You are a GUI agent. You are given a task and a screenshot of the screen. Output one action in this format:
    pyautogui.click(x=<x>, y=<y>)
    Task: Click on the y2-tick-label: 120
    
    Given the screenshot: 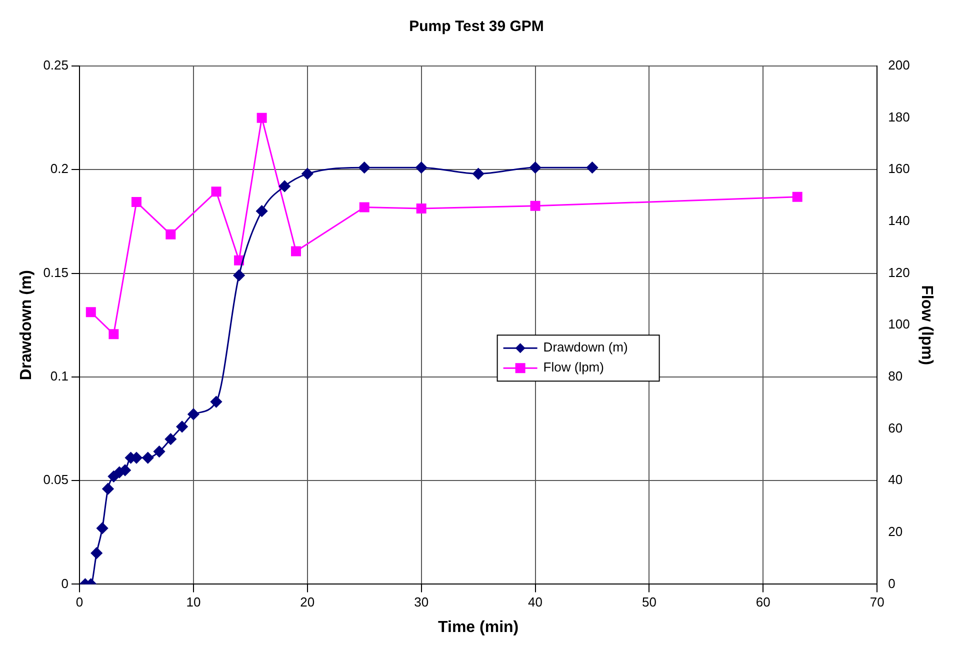 What is the action you would take?
    pyautogui.click(x=899, y=272)
    